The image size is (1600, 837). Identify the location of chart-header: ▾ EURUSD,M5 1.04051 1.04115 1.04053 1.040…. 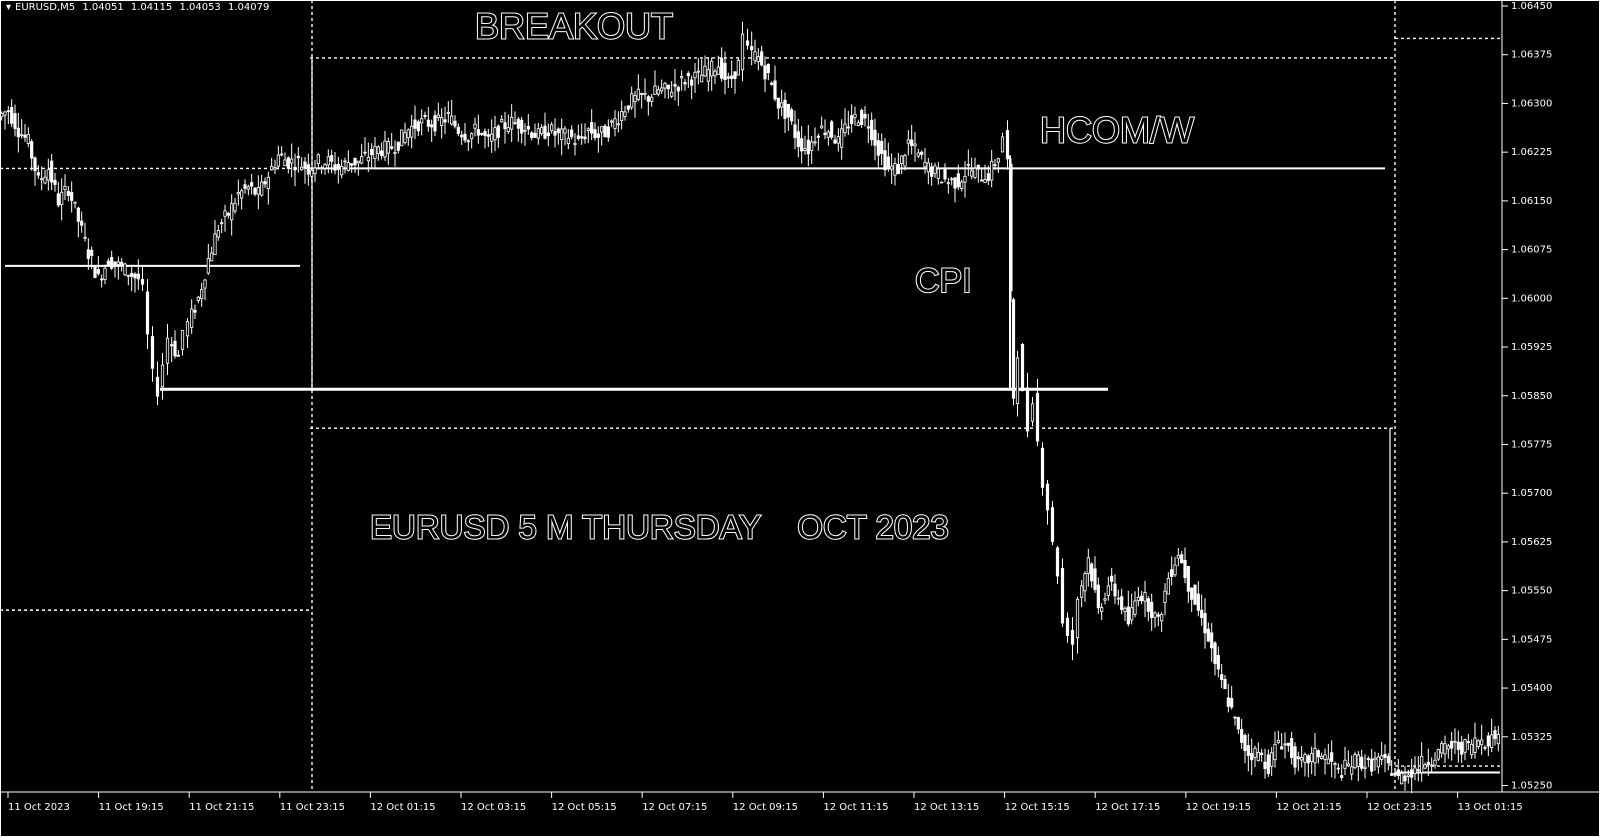
(139, 7).